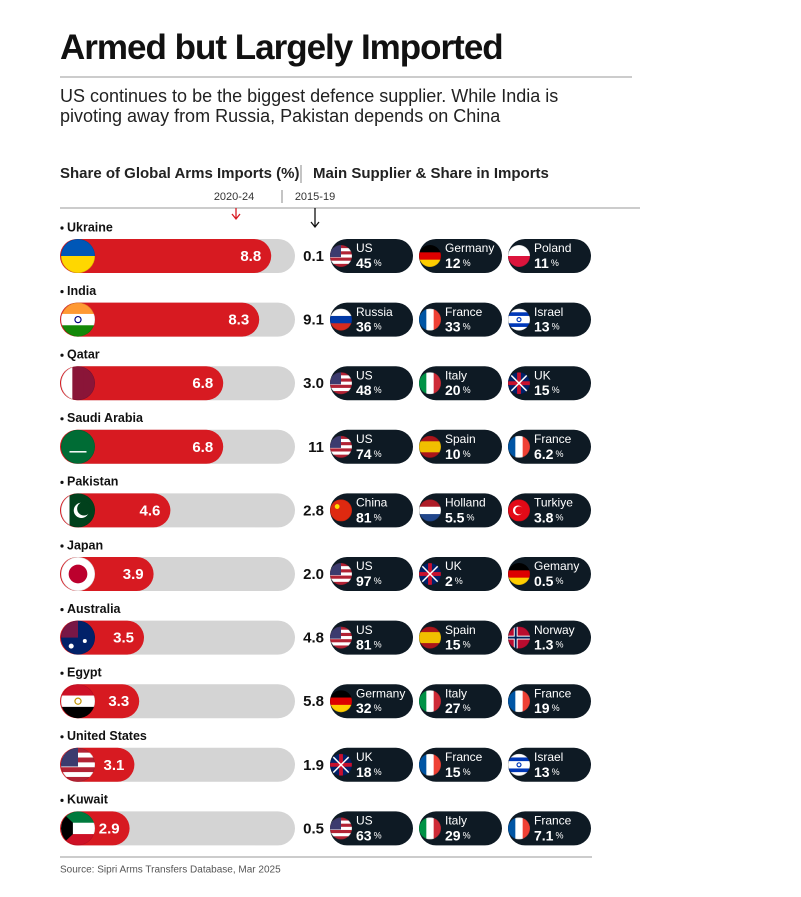  What do you see at coordinates (547, 326) in the screenshot?
I see `supplier-share: 13%` at bounding box center [547, 326].